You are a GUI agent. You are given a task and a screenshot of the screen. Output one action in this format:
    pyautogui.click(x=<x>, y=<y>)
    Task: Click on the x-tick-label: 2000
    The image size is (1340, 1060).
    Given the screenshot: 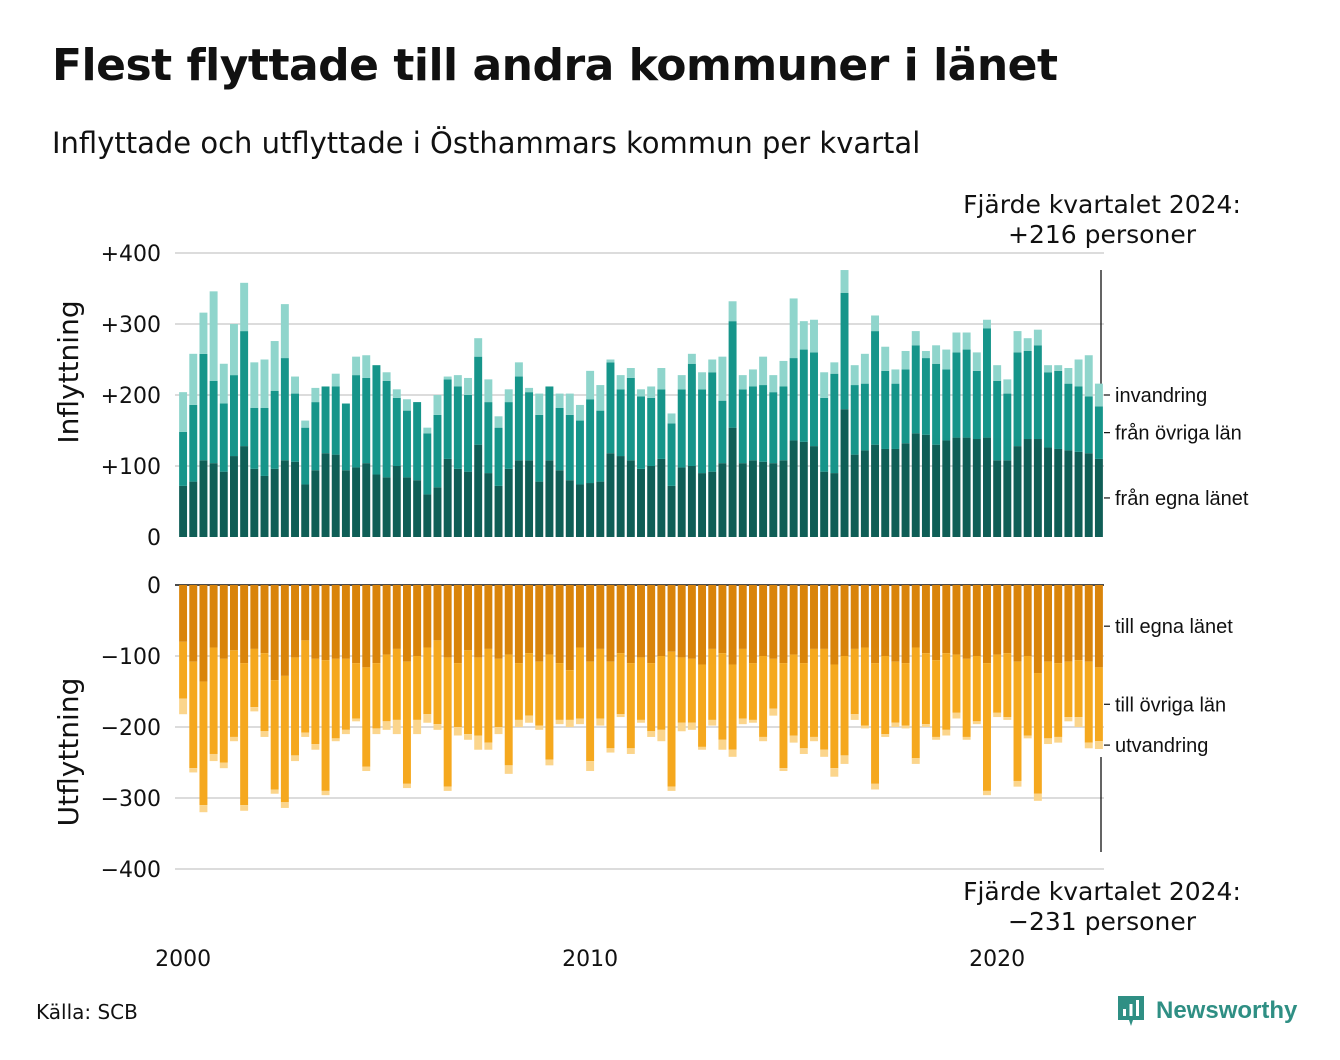 What is the action you would take?
    pyautogui.click(x=183, y=959)
    